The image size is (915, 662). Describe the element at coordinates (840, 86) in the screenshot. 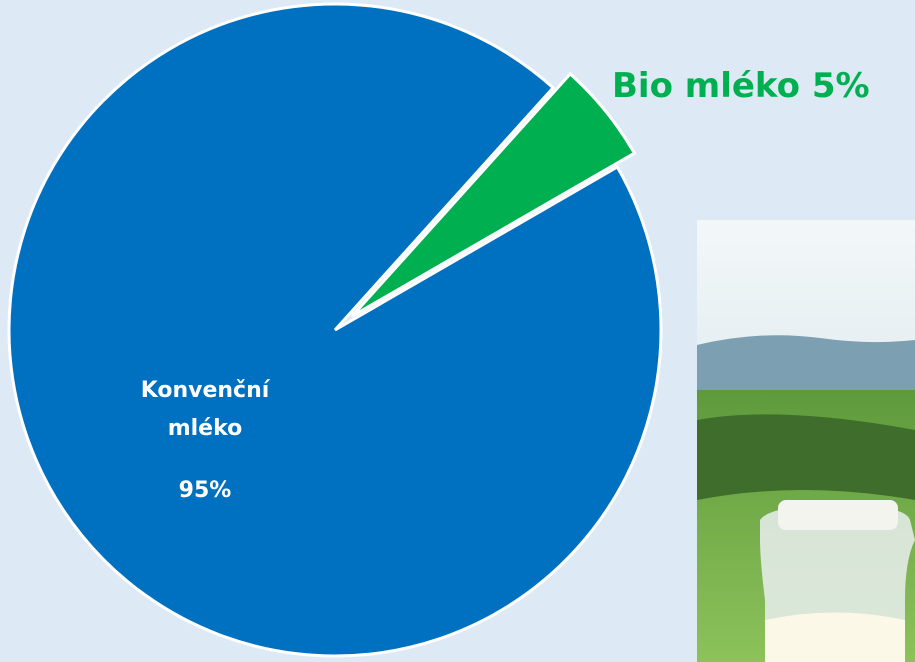

I see `slice-value-label: 5%` at that location.